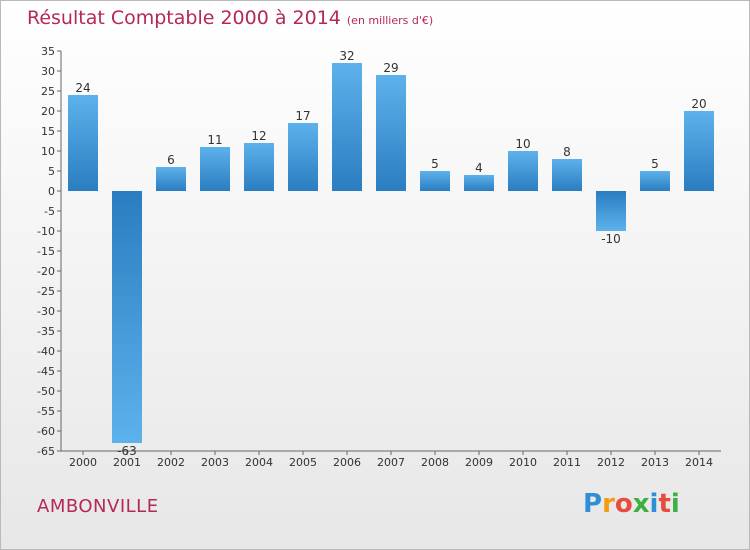 The height and width of the screenshot is (550, 750). What do you see at coordinates (46, 451) in the screenshot?
I see `y-tick-label: -65` at bounding box center [46, 451].